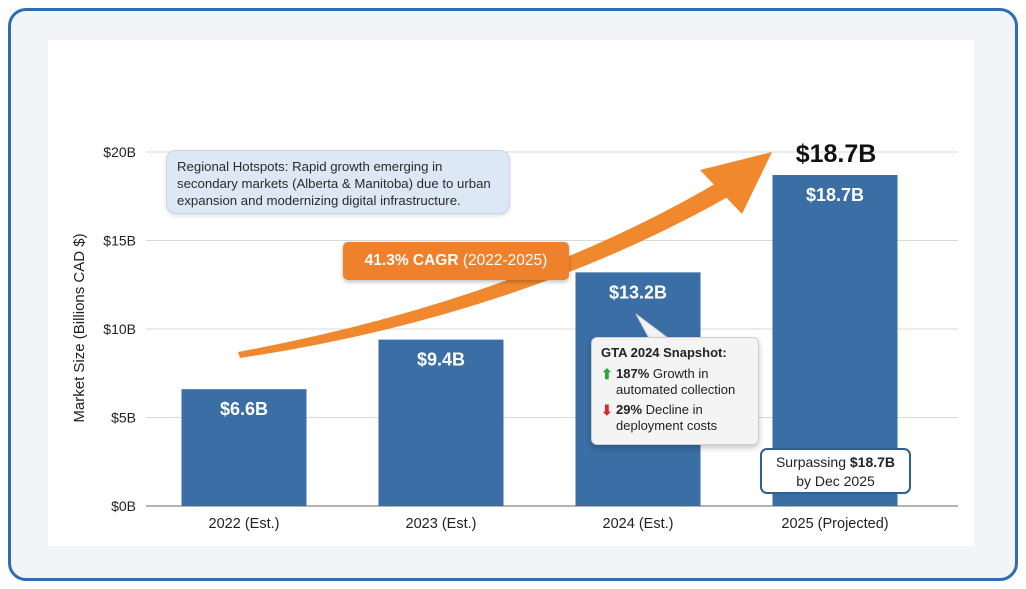 This screenshot has height=589, width=1026. Describe the element at coordinates (664, 352) in the screenshot. I see `gta-title: GTA 2024 Snapshot:` at that location.